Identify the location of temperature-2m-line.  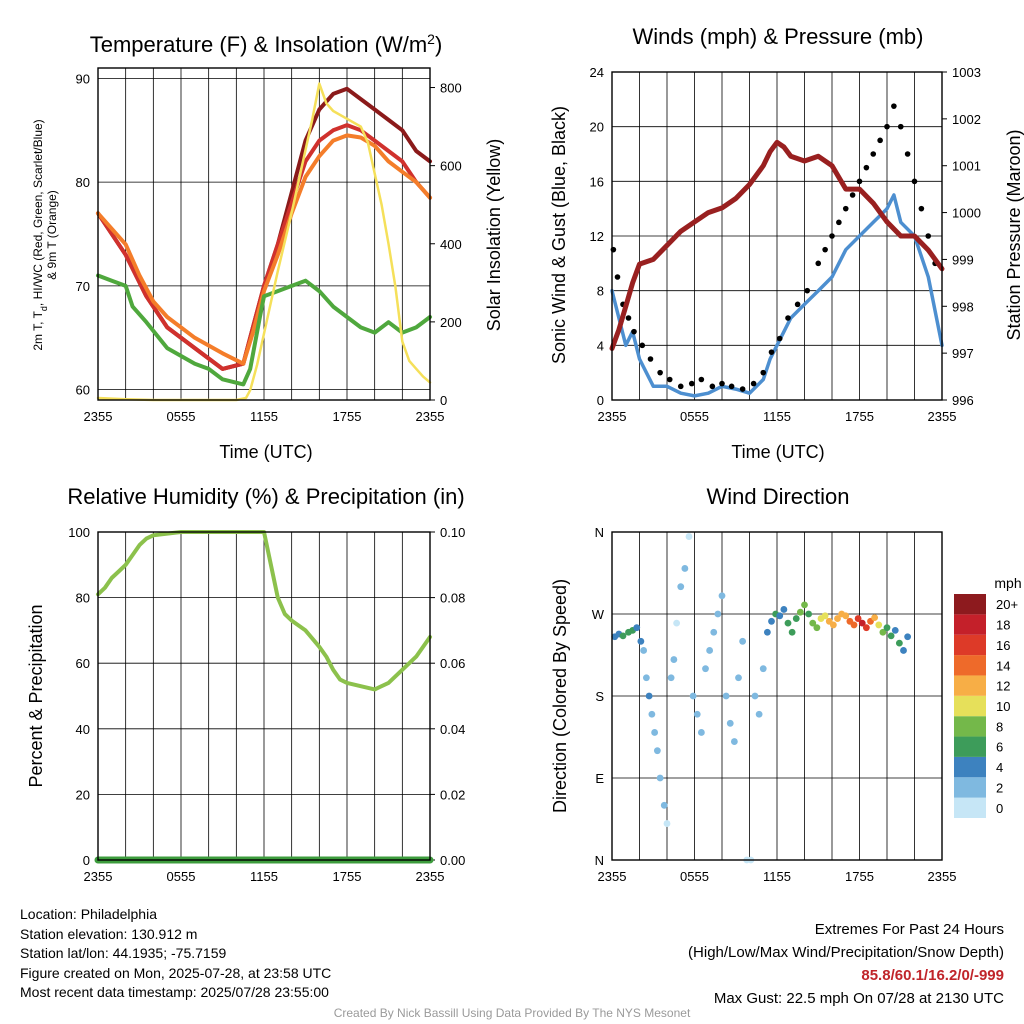
(264, 247).